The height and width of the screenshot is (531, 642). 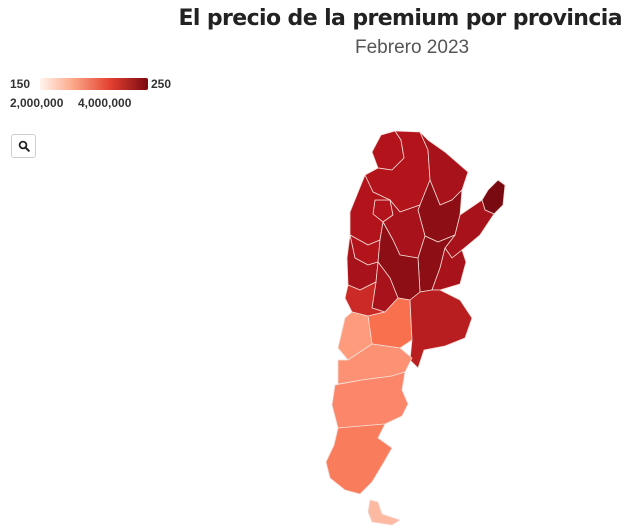 I want to click on search-button, so click(x=23, y=146).